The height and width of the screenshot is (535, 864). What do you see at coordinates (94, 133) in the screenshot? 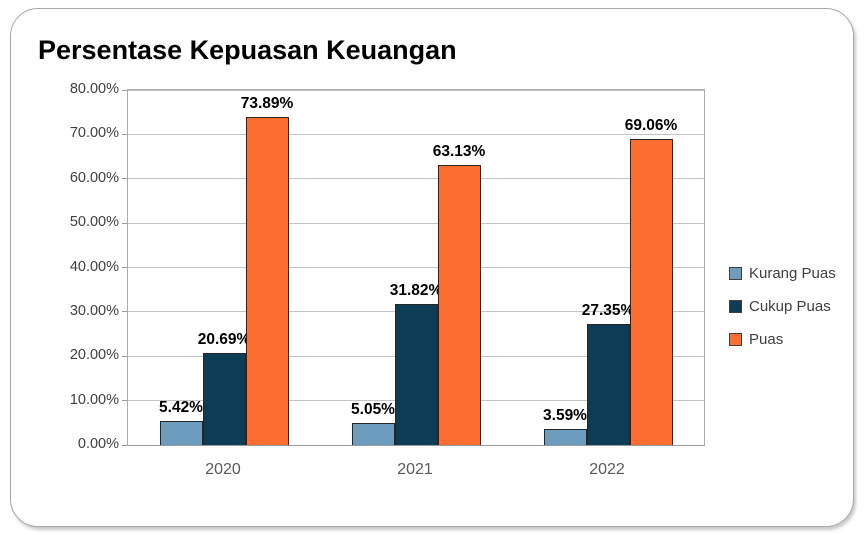
I see `y-axis-tick-label: 70.00%` at bounding box center [94, 133].